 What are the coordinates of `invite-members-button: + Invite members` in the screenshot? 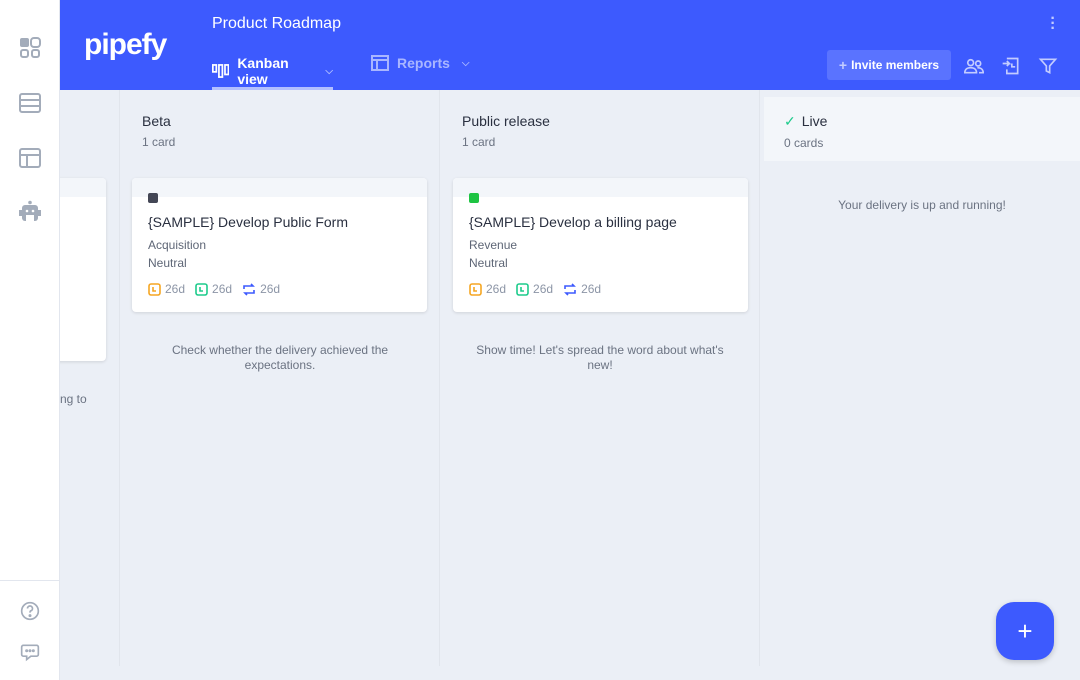 It's located at (889, 65).